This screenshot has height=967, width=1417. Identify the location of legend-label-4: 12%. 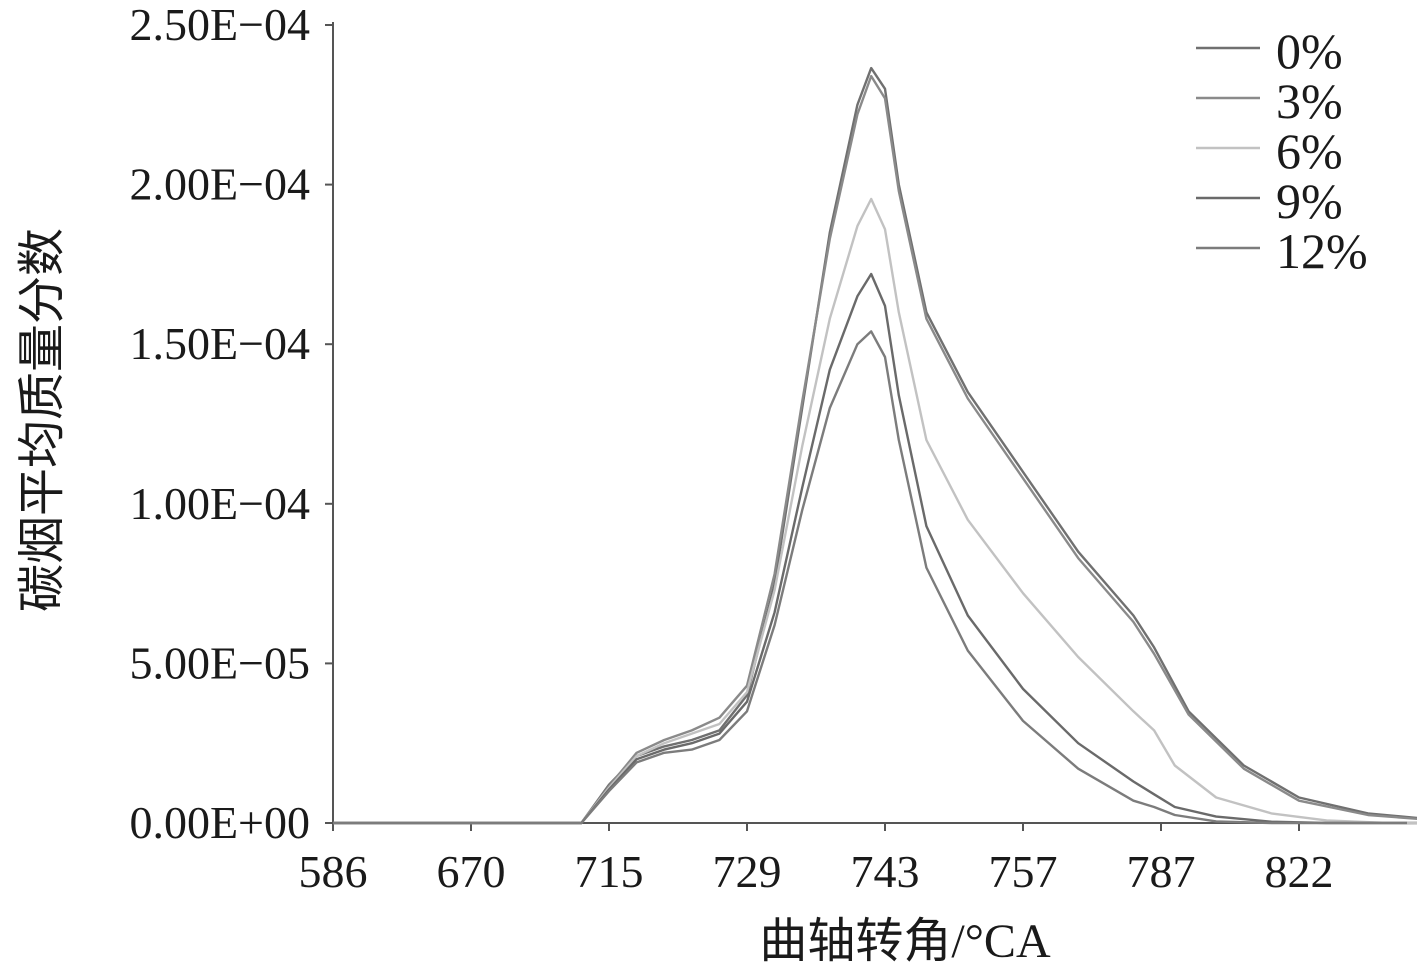
(1322, 251).